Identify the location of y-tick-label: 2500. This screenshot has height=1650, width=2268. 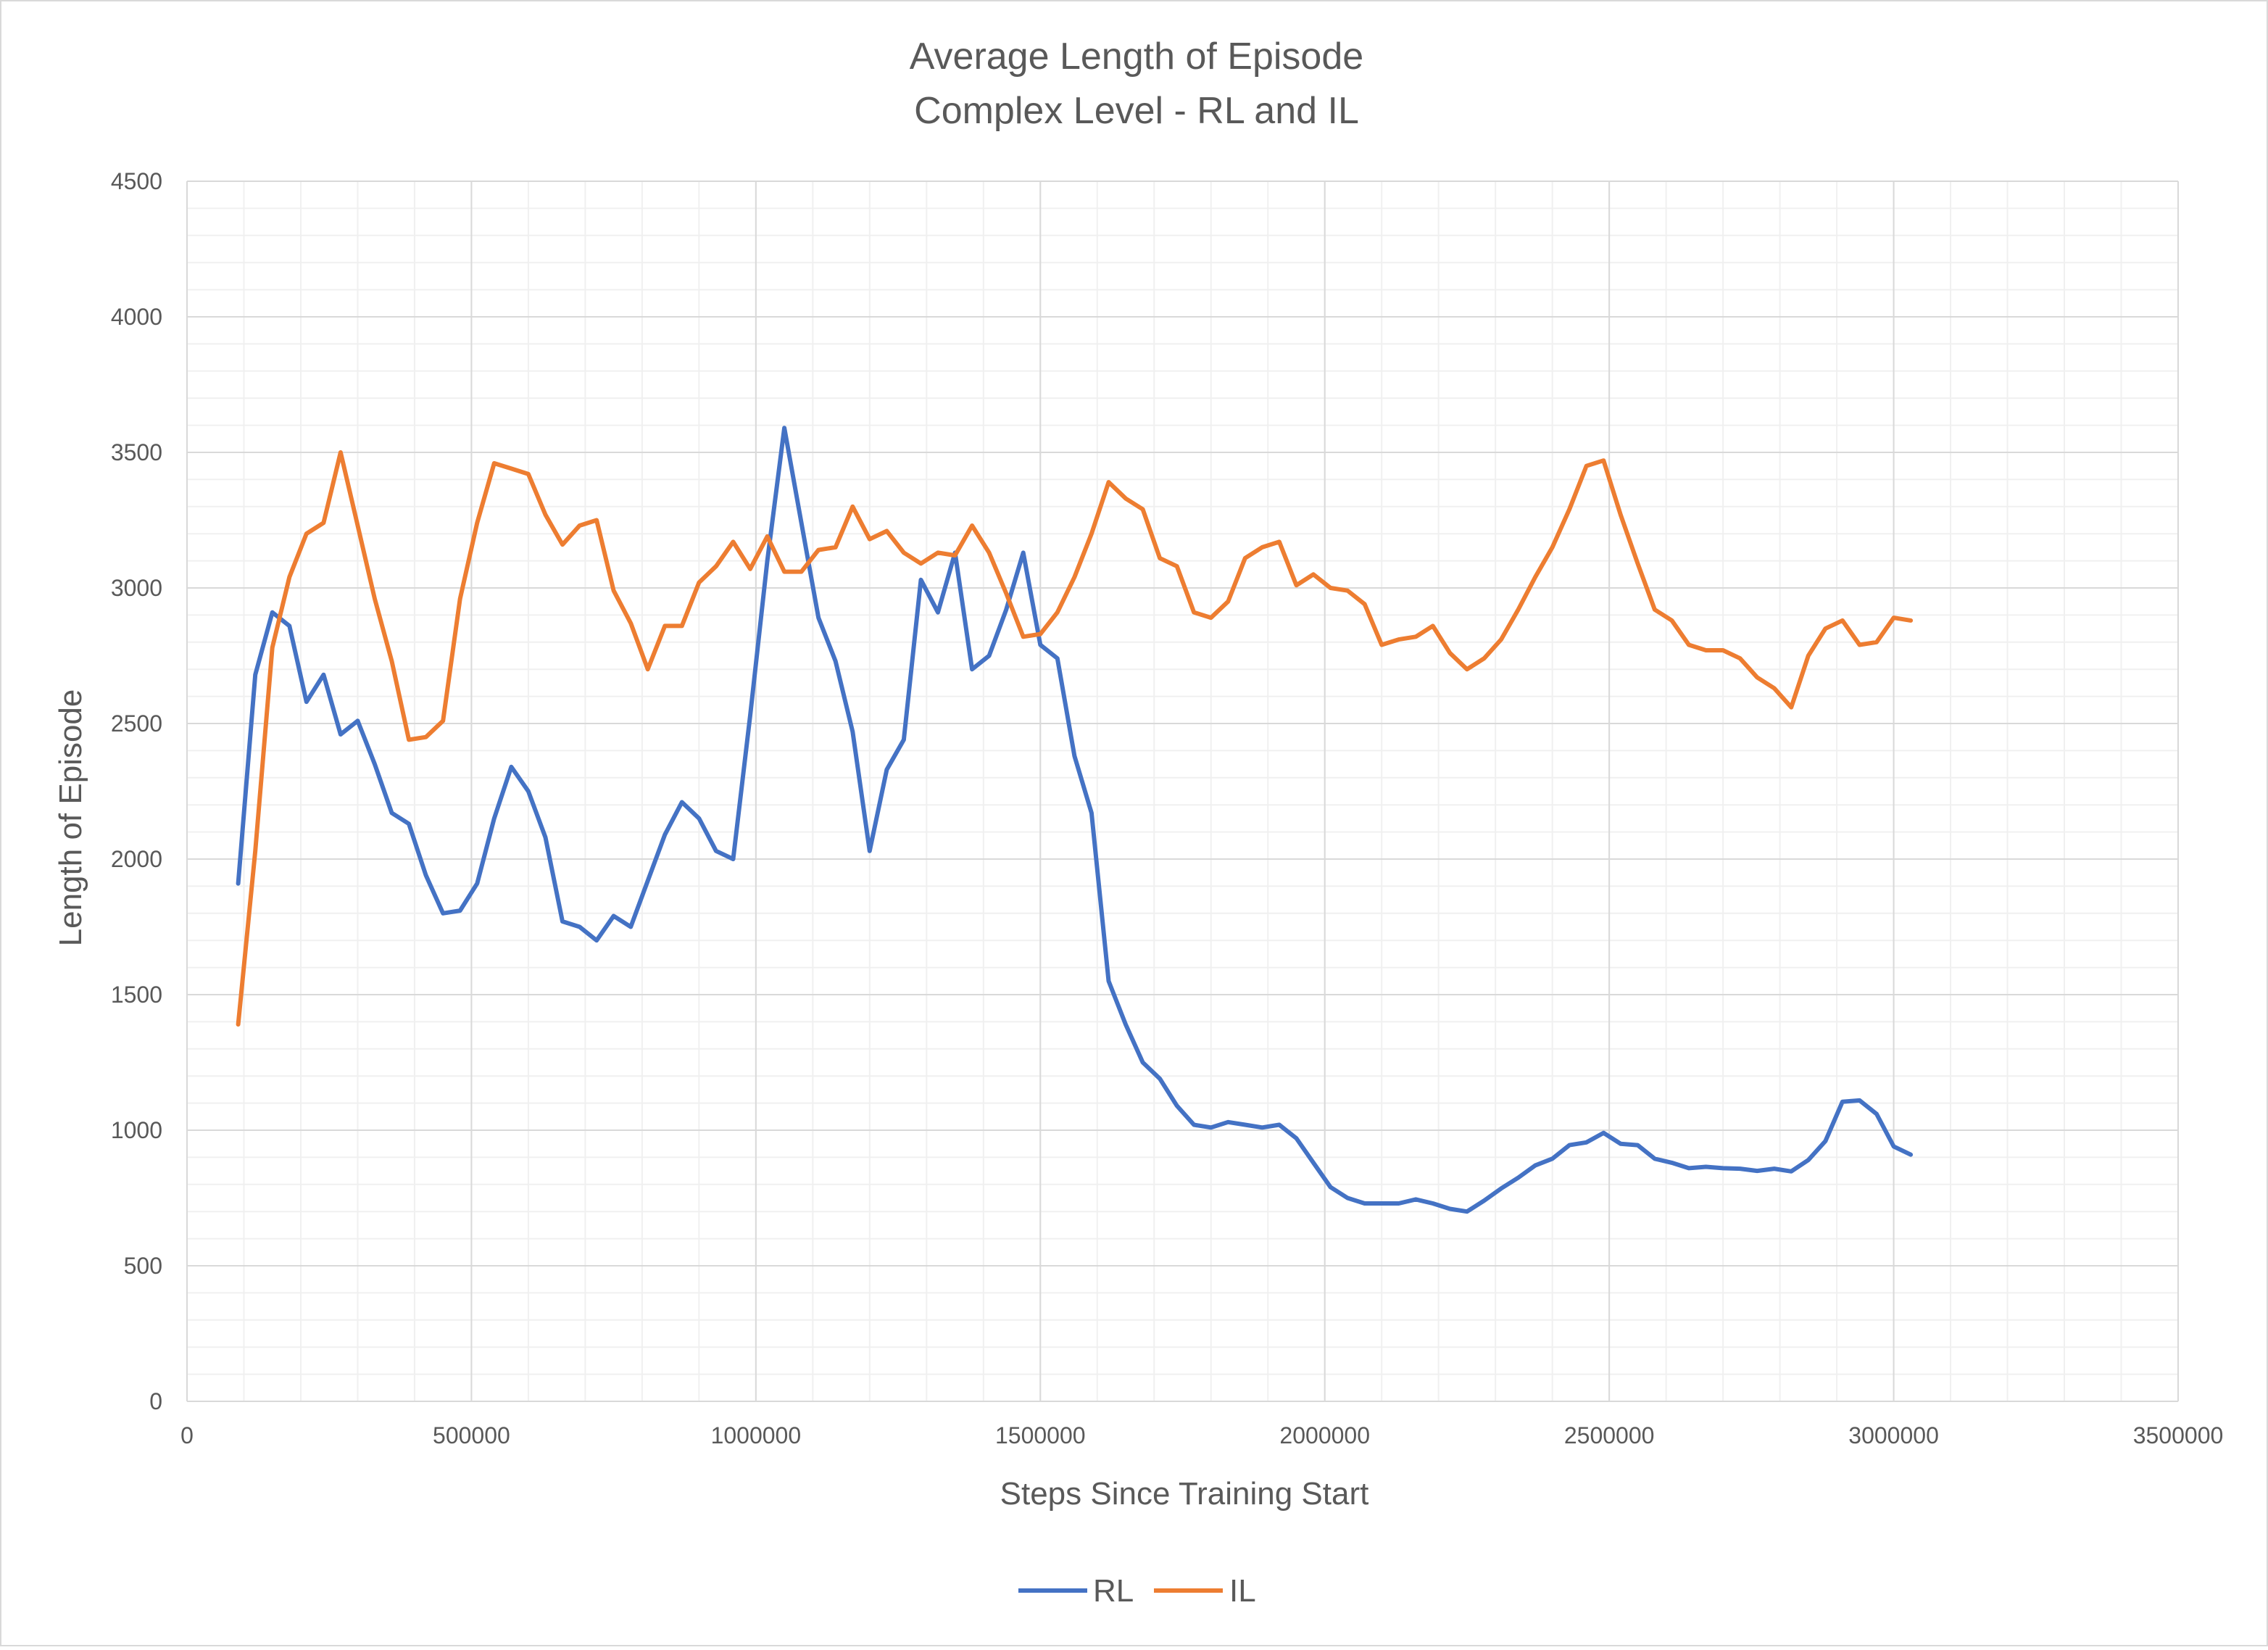
(136, 723).